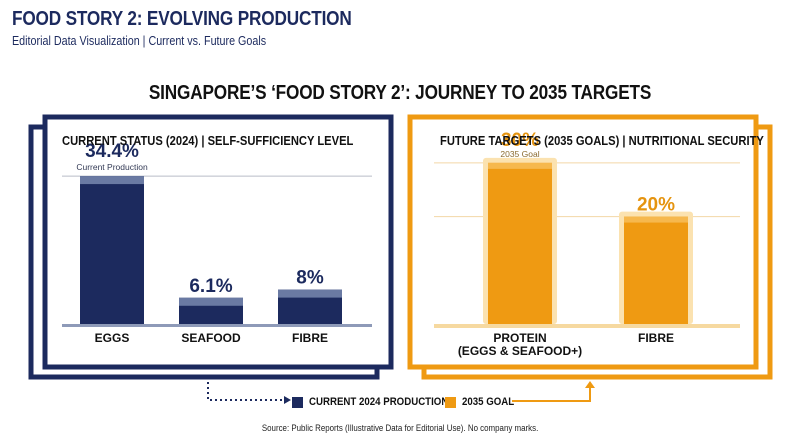 This screenshot has width=800, height=447. What do you see at coordinates (401, 392) in the screenshot?
I see `legend-arrows` at bounding box center [401, 392].